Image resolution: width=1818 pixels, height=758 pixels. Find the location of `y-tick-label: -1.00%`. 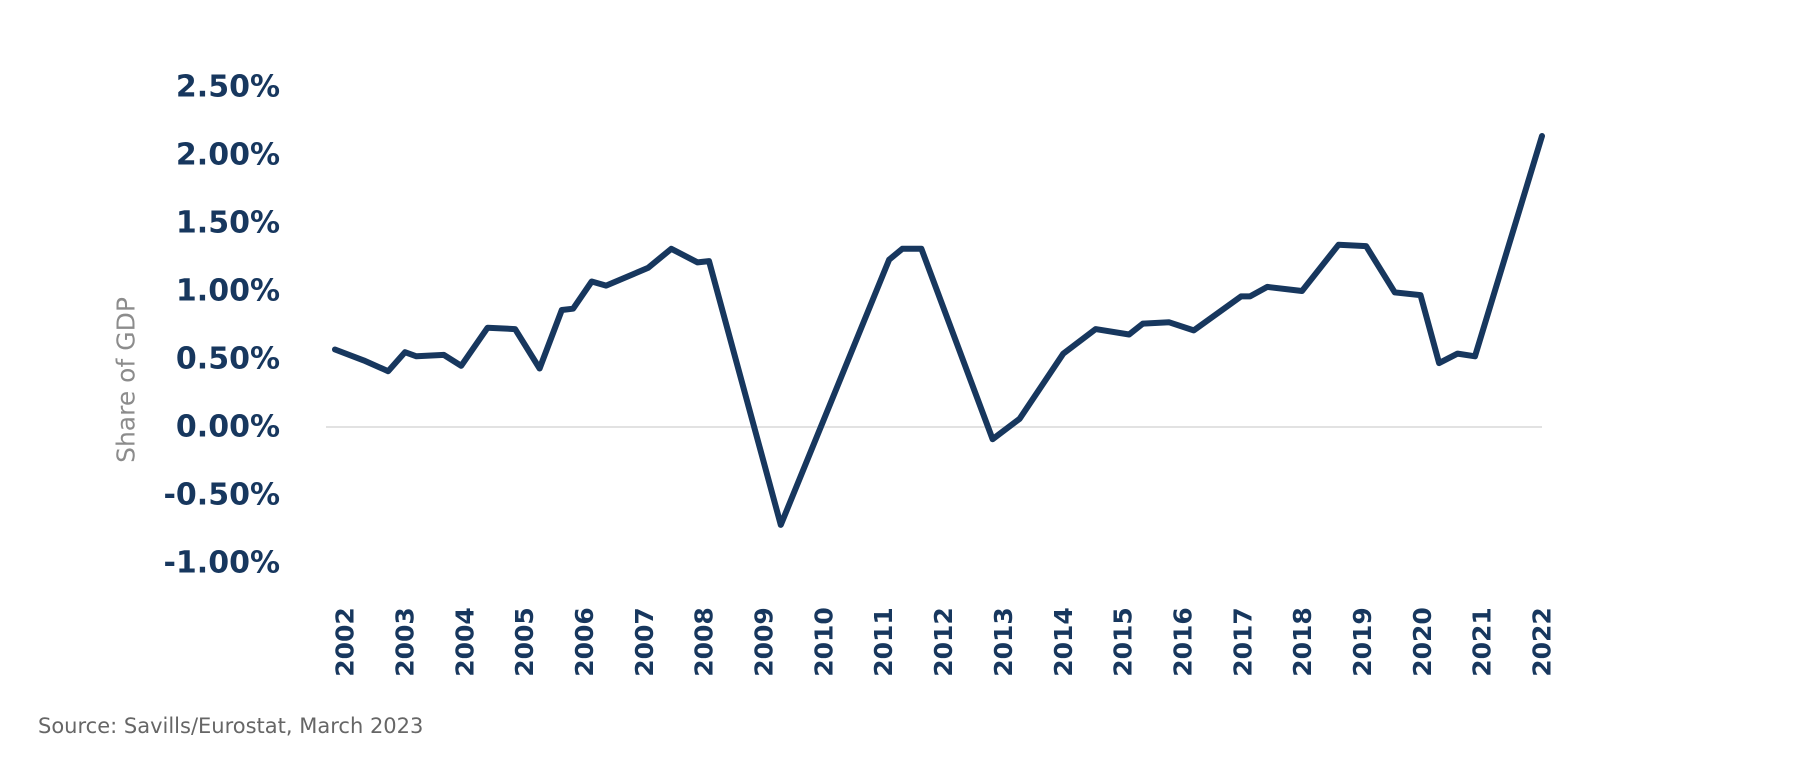

y-tick-label: -1.00% is located at coordinates (221, 563).